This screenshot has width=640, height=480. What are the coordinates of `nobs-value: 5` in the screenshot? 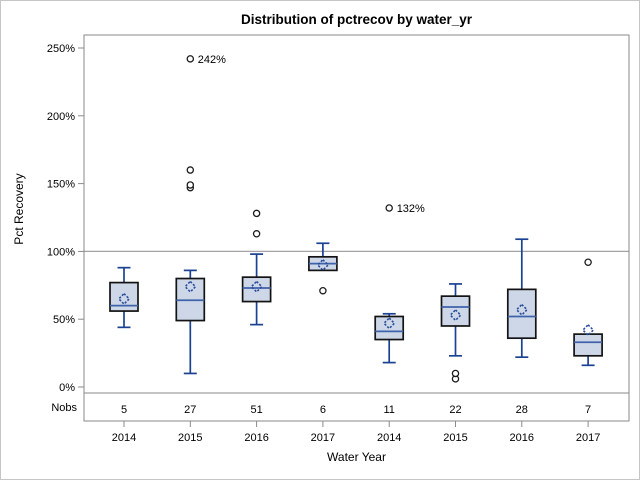 It's located at (124, 410).